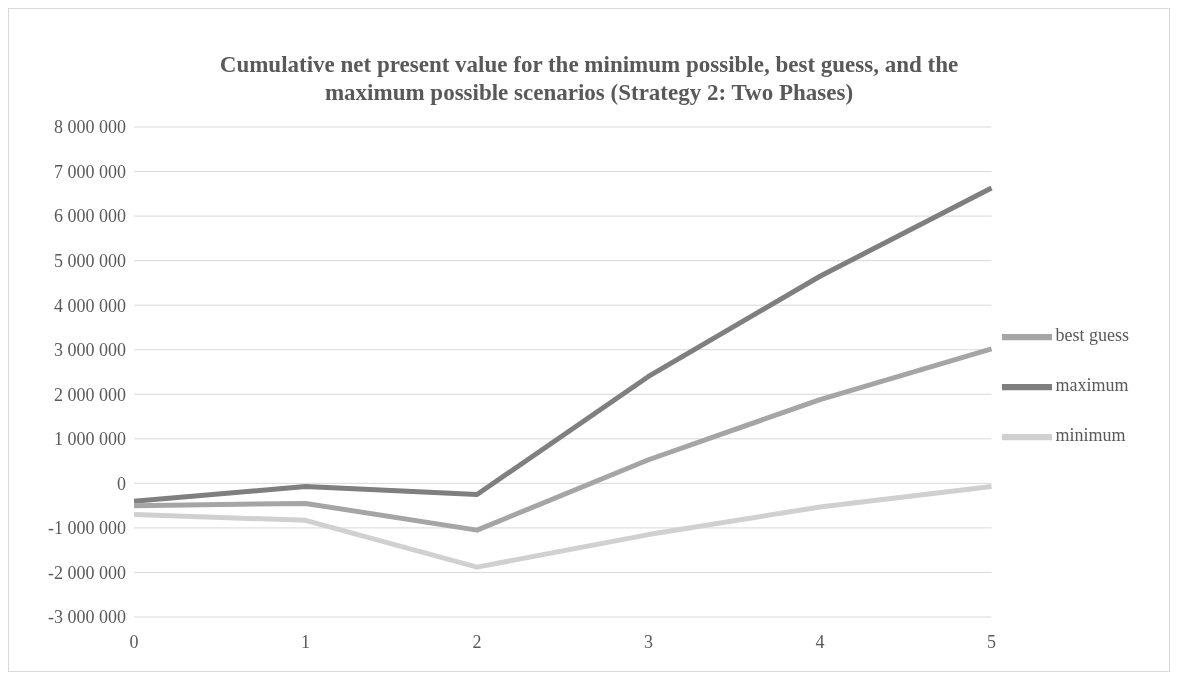 Image resolution: width=1177 pixels, height=680 pixels. I want to click on legend-label: maximum, so click(1092, 385).